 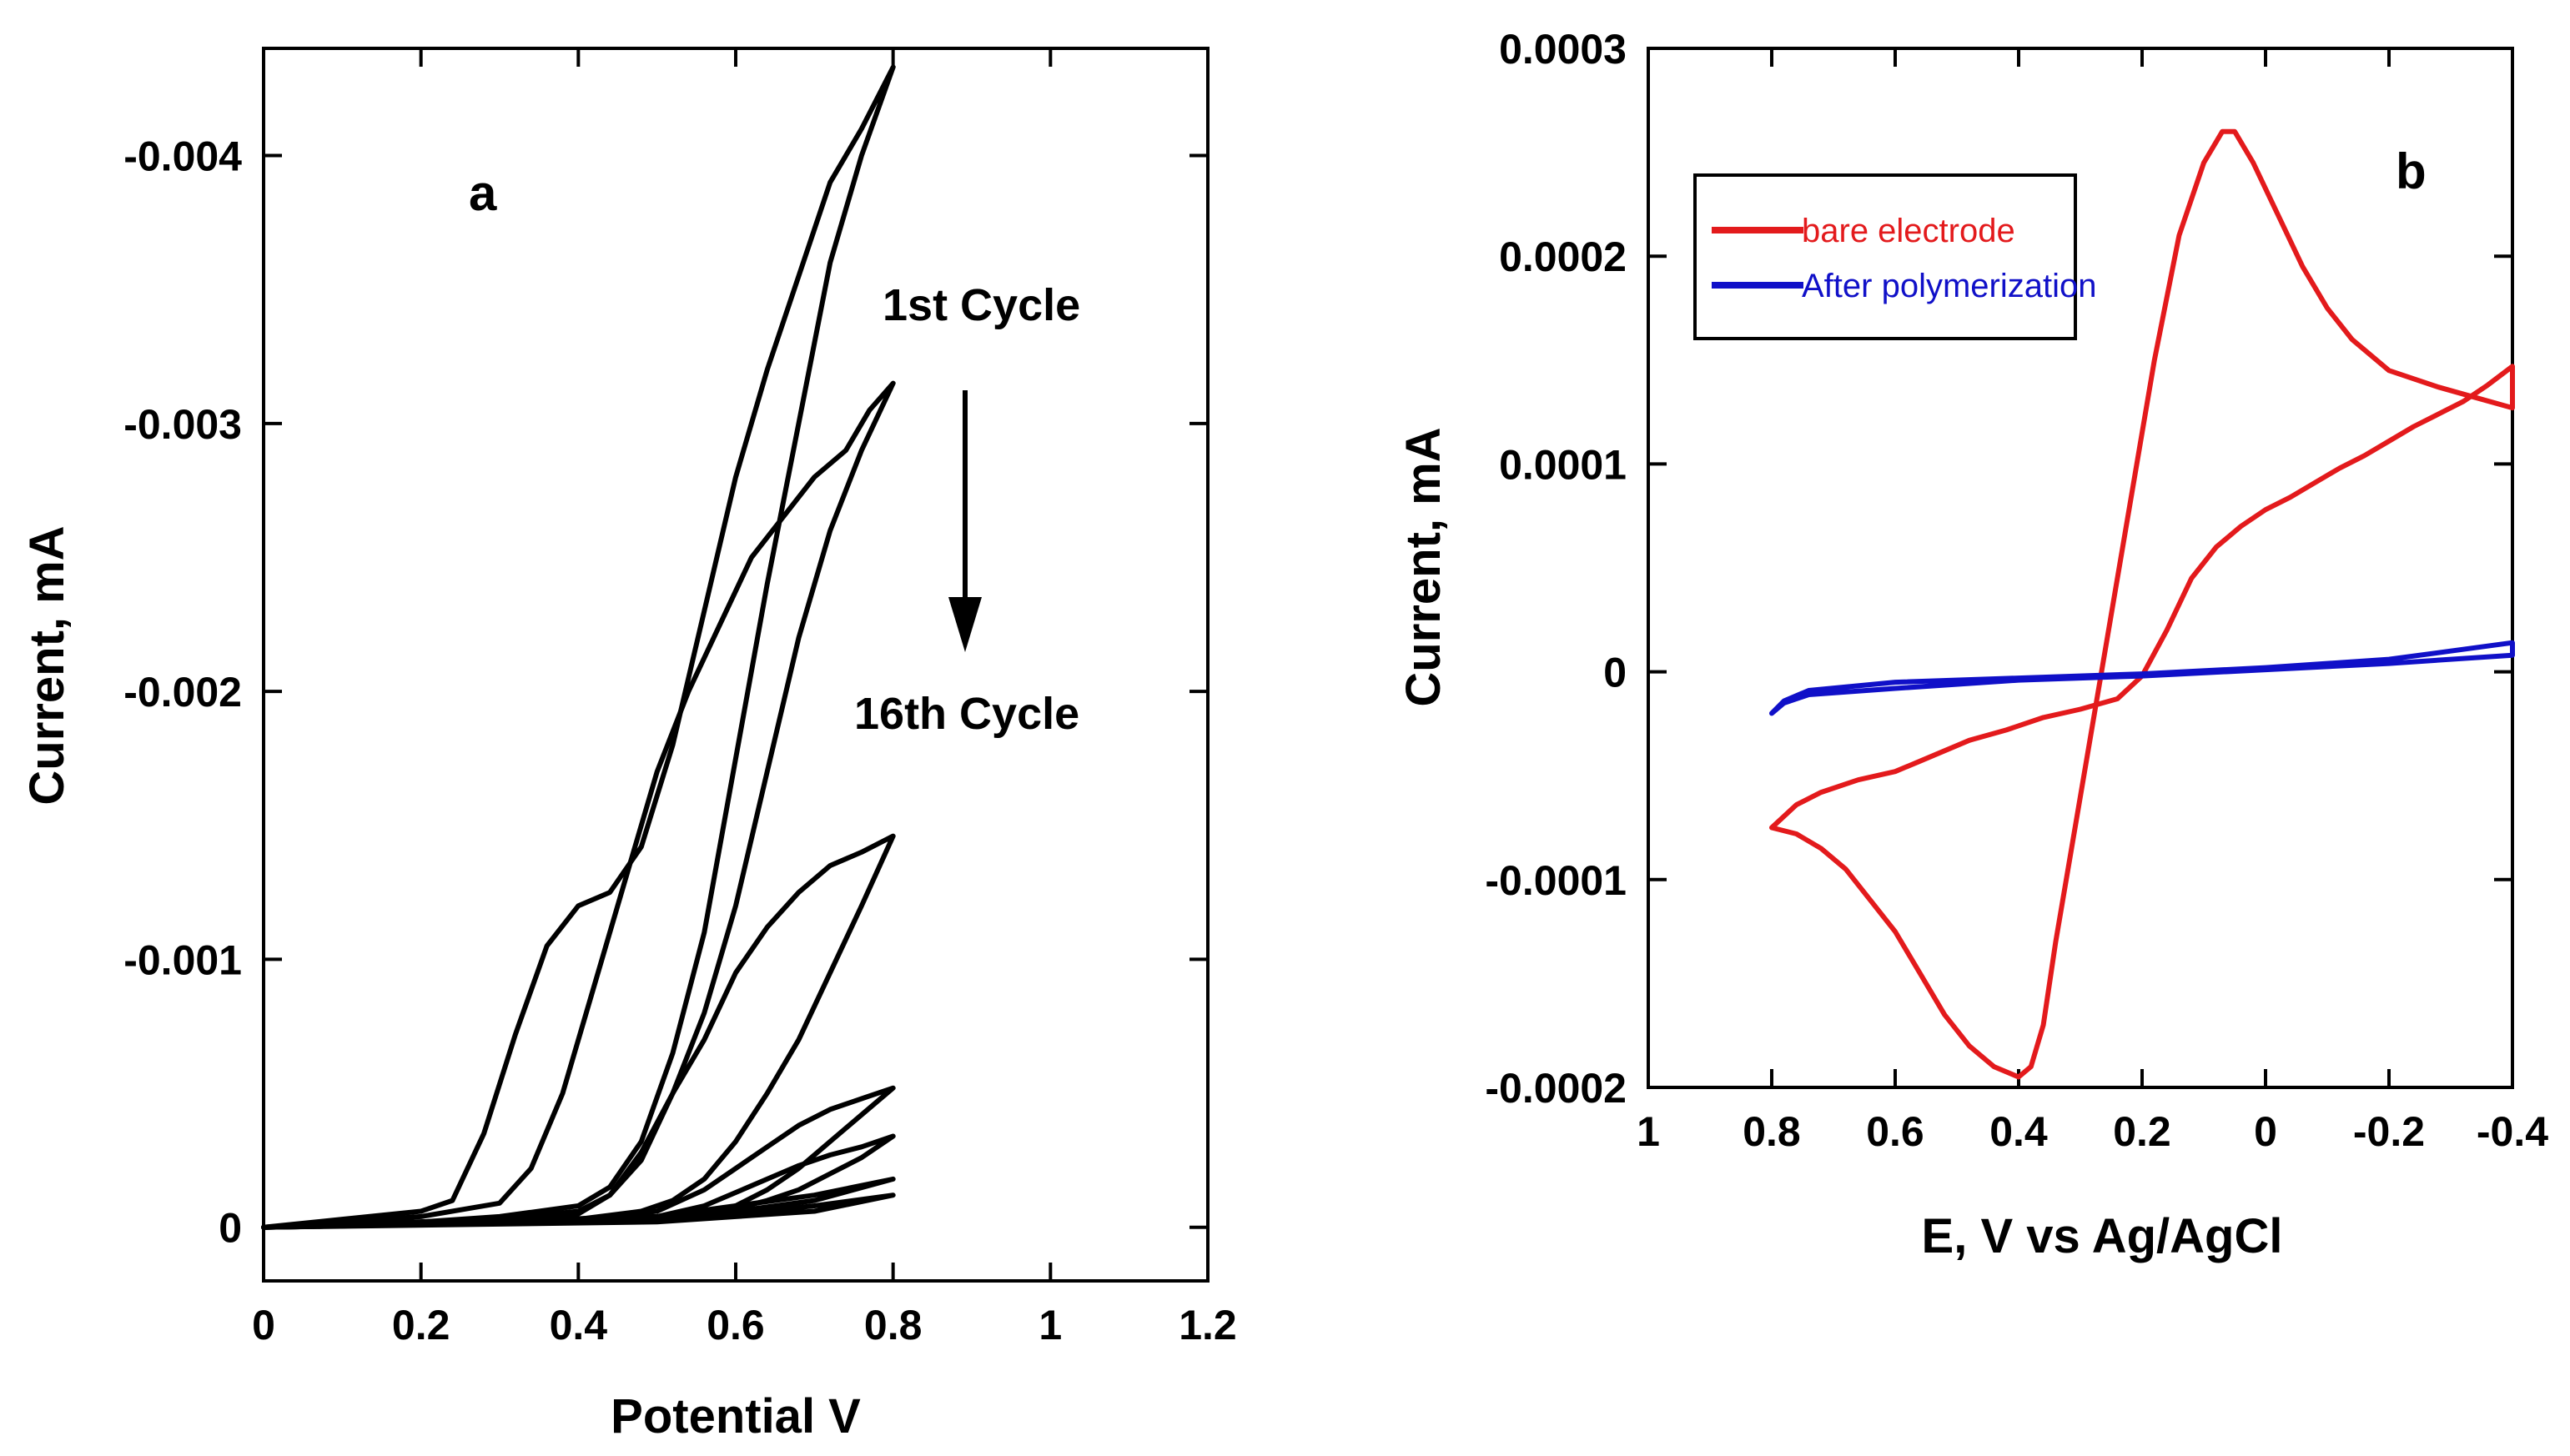 I want to click on panel-label-b: b, so click(x=2411, y=171).